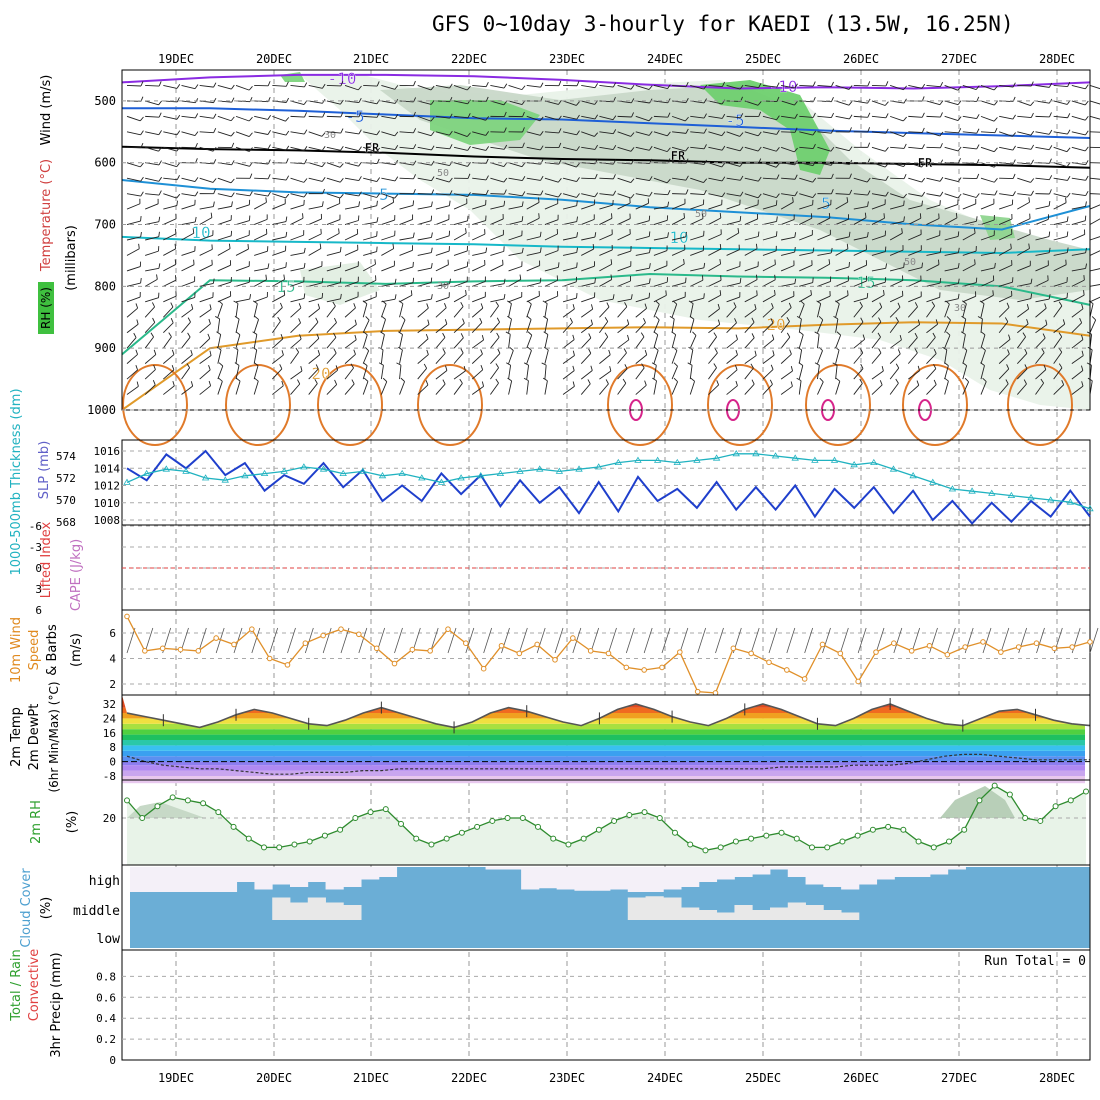 The image size is (1100, 1100). Describe the element at coordinates (106, 1018) in the screenshot. I see `precip-tick-0.4: 0.4` at that location.